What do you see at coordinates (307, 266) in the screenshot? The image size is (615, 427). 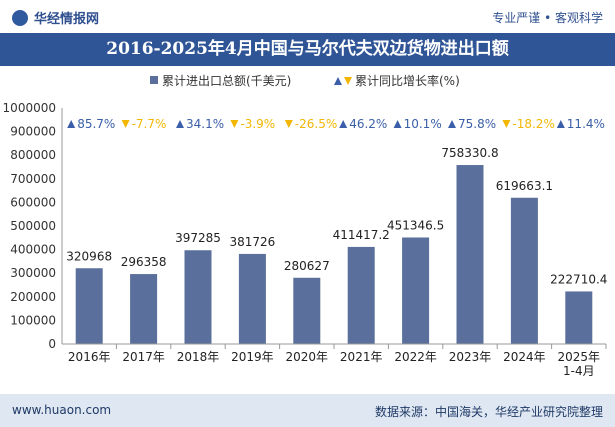 I see `bar-value-label: 280627` at bounding box center [307, 266].